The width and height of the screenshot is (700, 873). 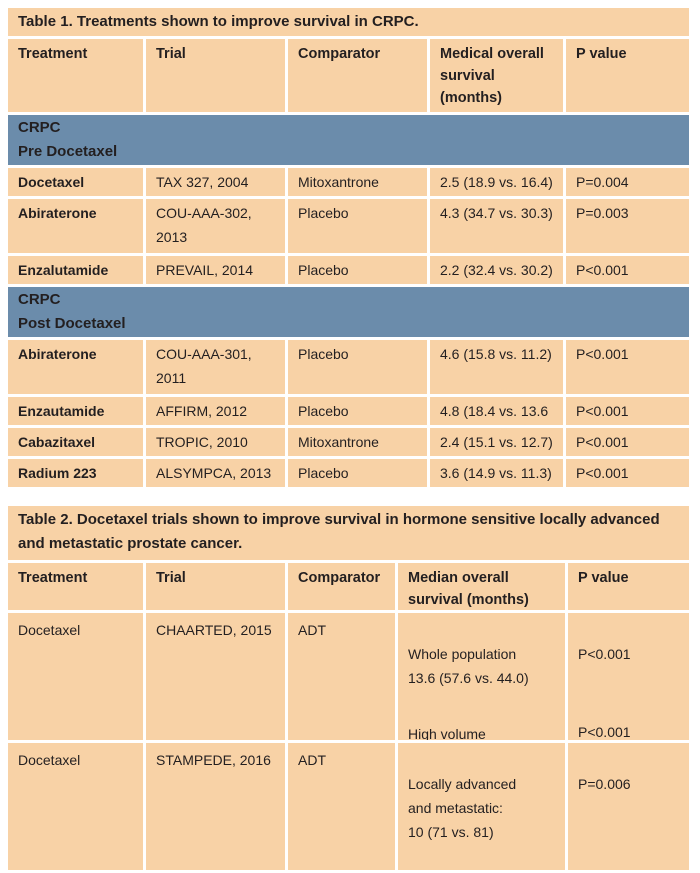 What do you see at coordinates (627, 226) in the screenshot?
I see `cell-pvalue: P=0.003` at bounding box center [627, 226].